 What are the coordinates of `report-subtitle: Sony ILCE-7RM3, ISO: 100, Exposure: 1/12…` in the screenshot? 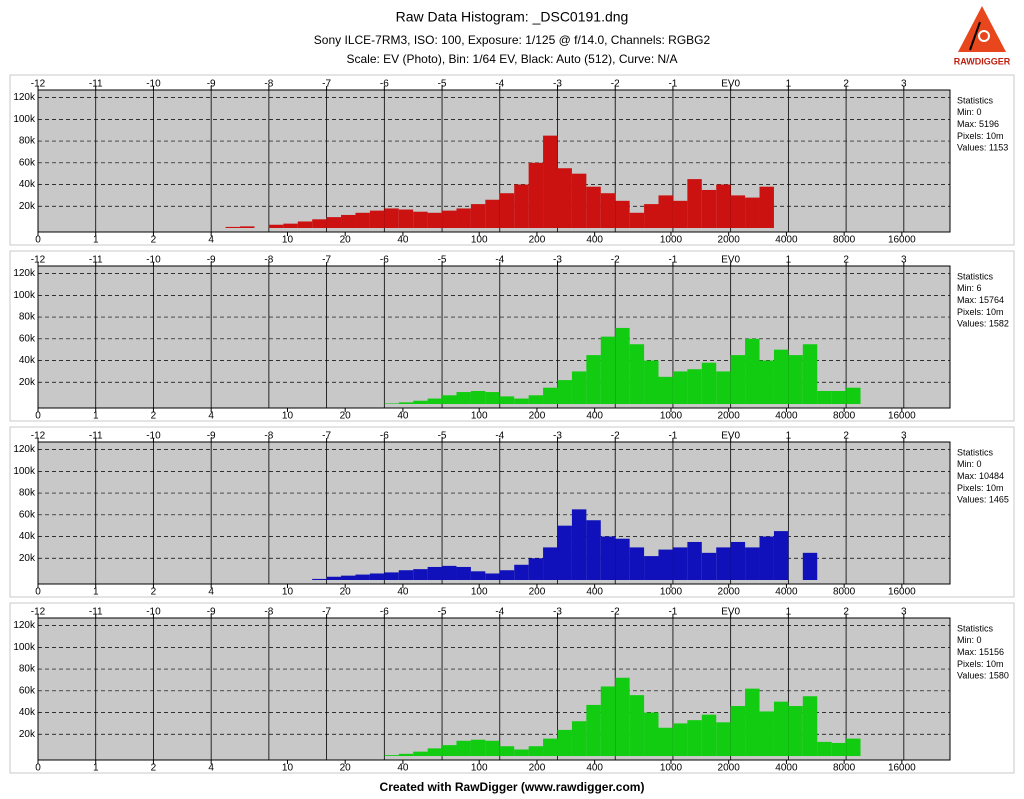 It's located at (512, 40).